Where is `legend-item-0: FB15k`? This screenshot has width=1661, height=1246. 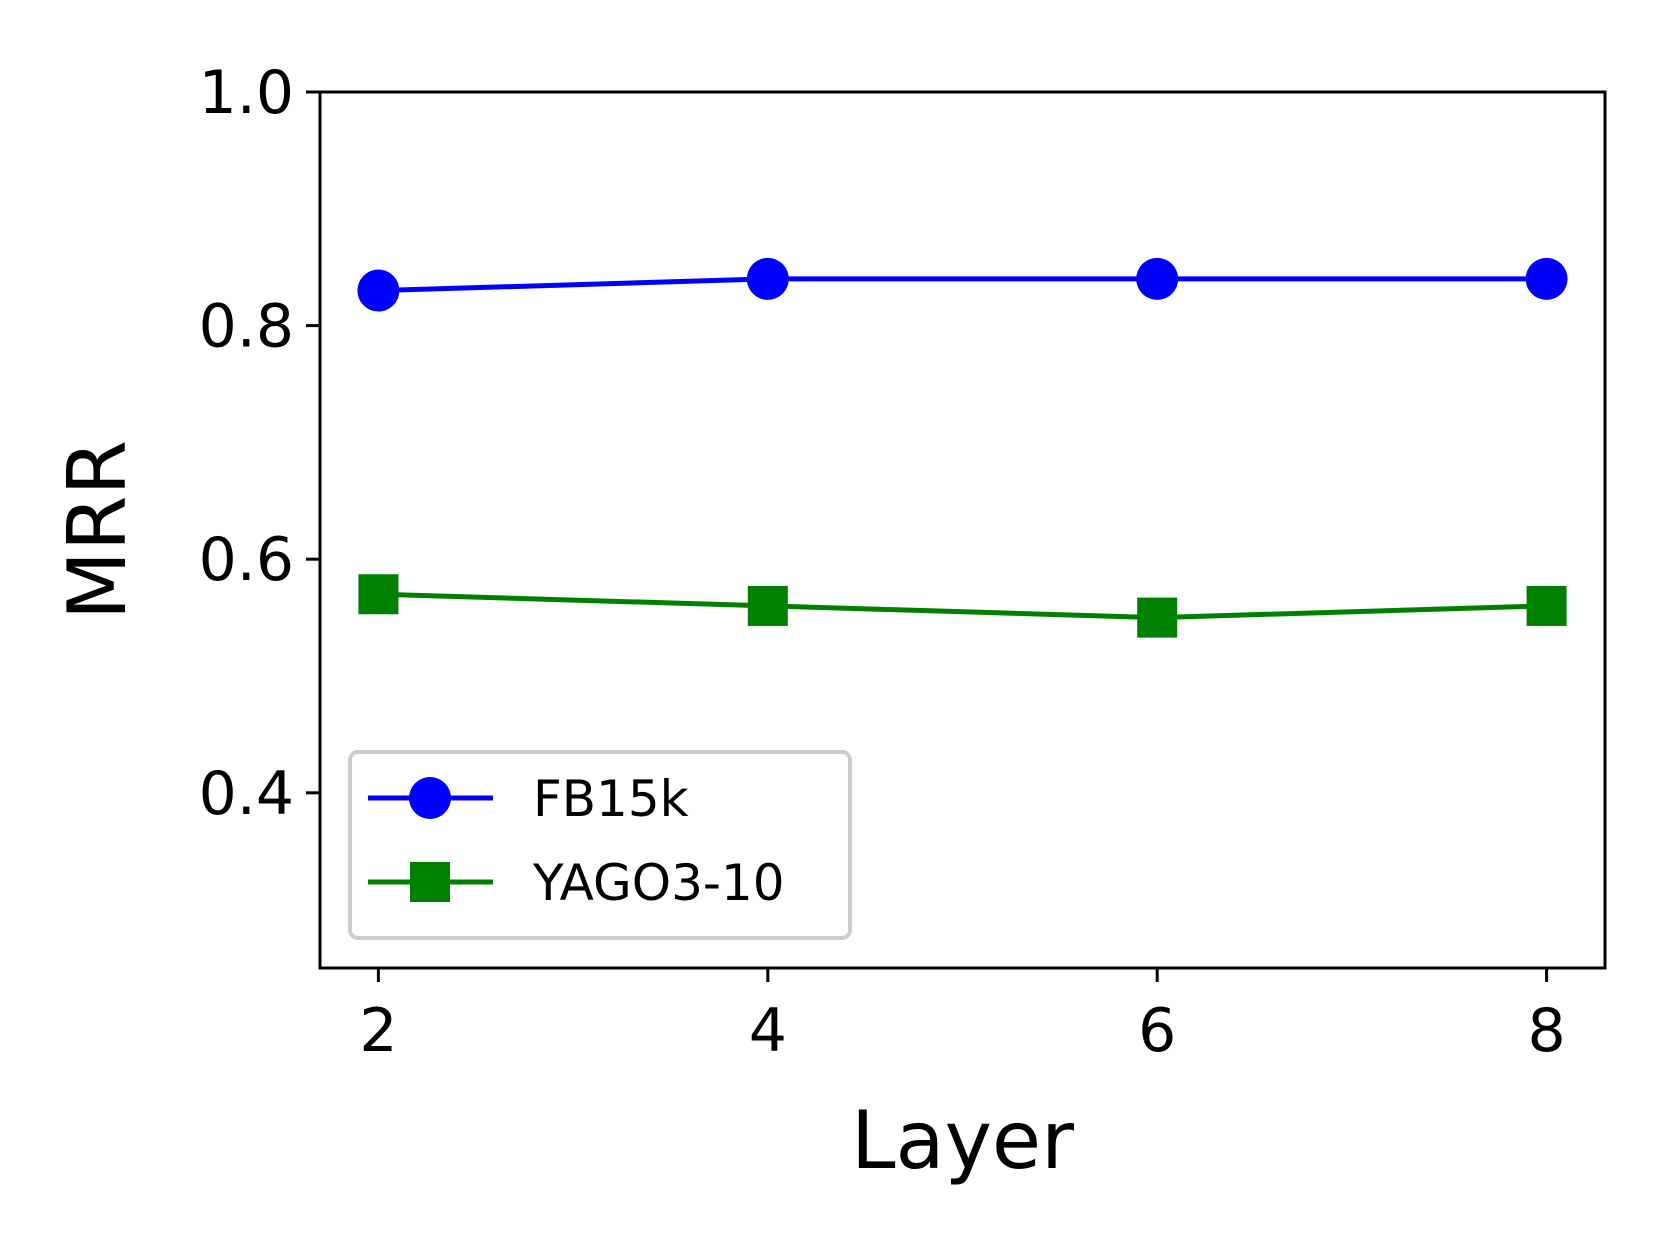 legend-item-0: FB15k is located at coordinates (528, 799).